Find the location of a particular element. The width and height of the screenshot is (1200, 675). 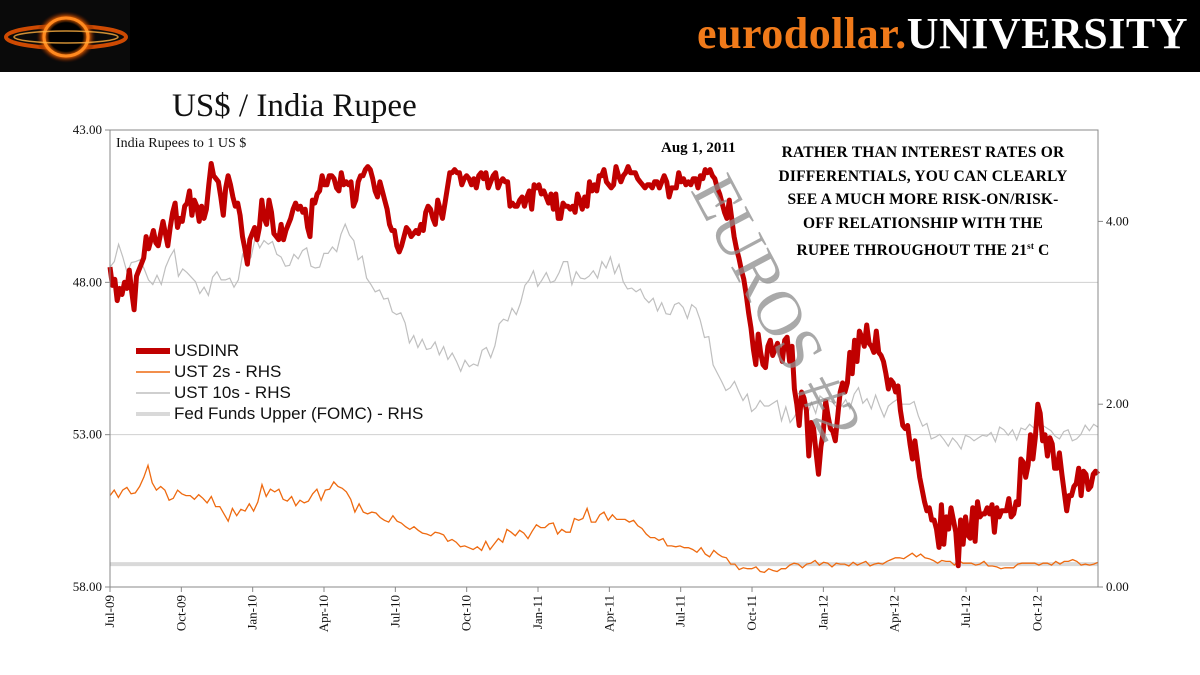

brand-part-eurodollar: eurodollar. is located at coordinates (802, 33).